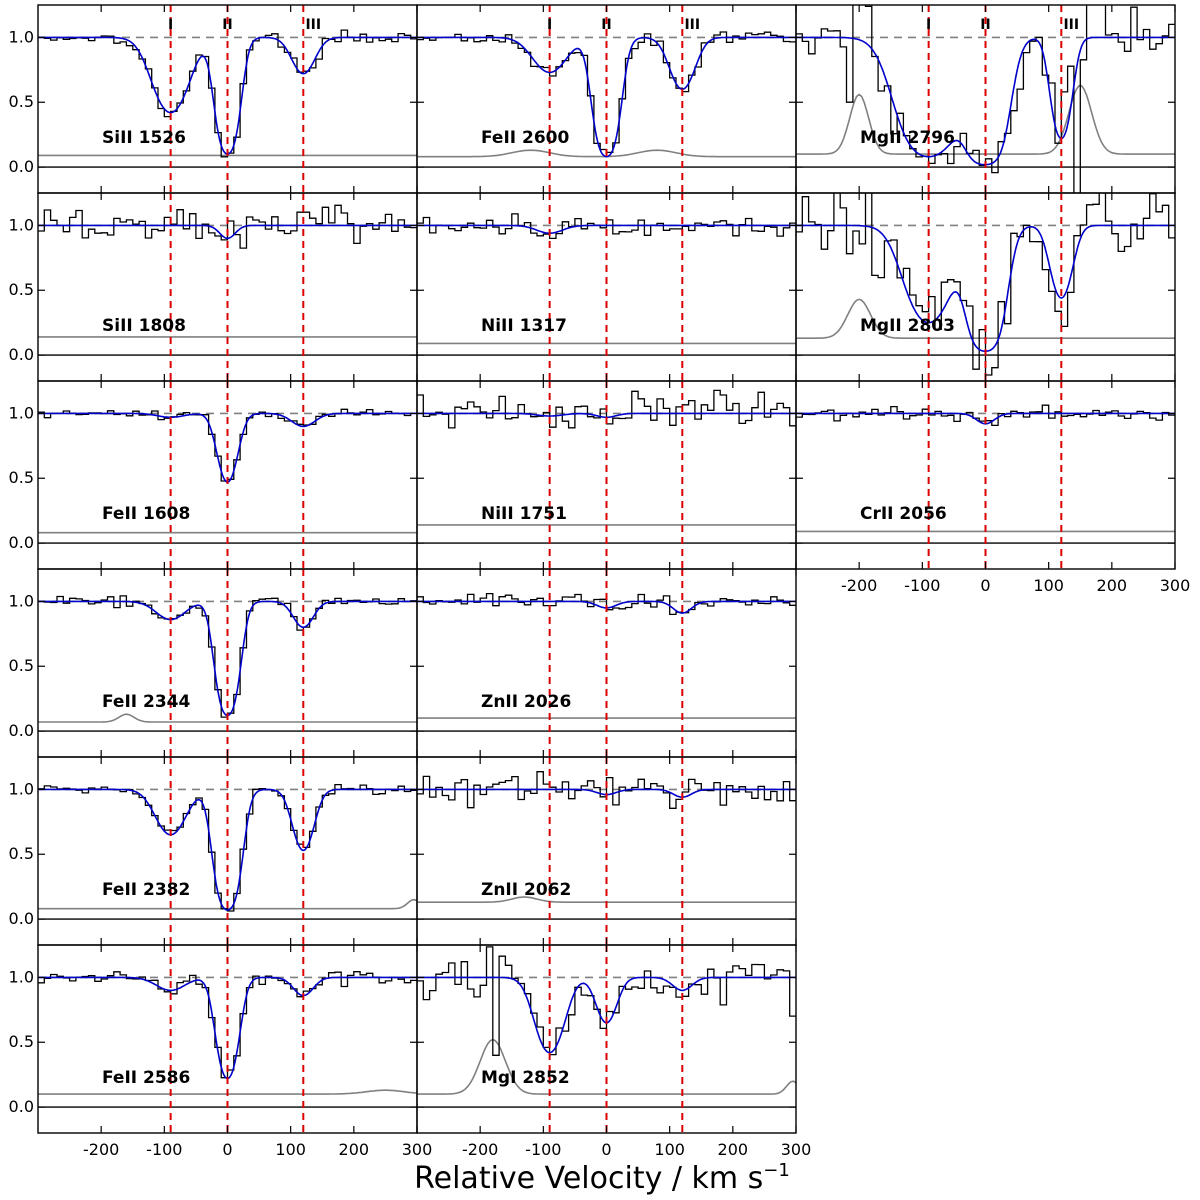  I want to click on ion-label: MgI 2852, so click(525, 1078).